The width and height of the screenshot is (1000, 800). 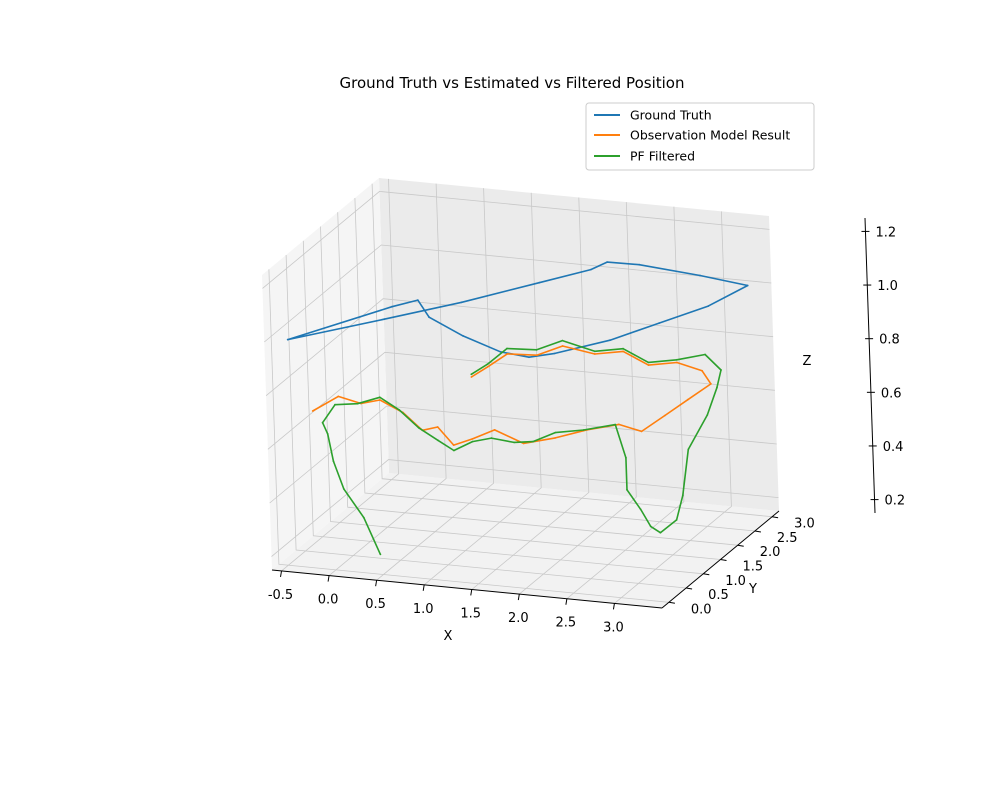 What do you see at coordinates (804, 524) in the screenshot?
I see `y-tick-label-6: 3.0` at bounding box center [804, 524].